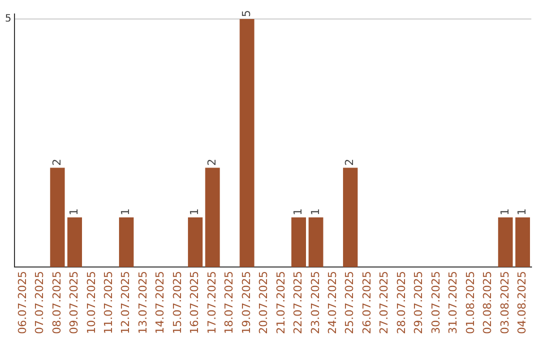  Describe the element at coordinates (419, 302) in the screenshot. I see `x-tick-label: 29.07.2025` at that location.